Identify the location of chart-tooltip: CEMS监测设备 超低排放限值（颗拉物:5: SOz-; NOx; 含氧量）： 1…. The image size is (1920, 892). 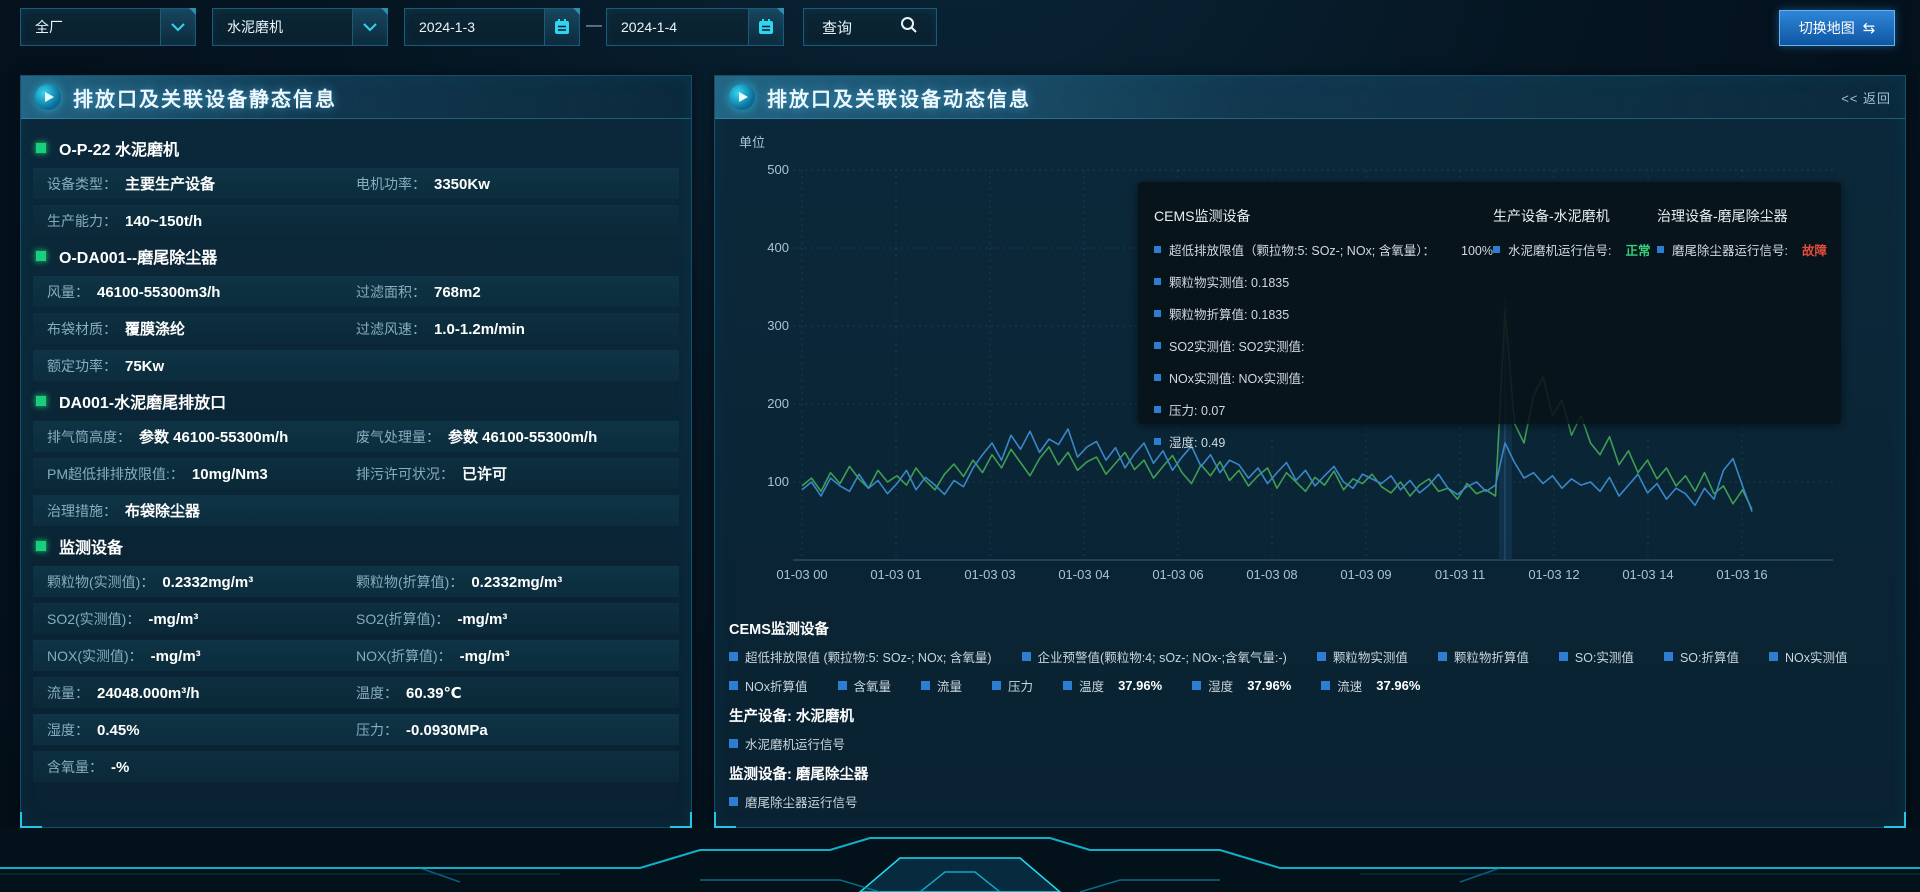
(1489, 316).